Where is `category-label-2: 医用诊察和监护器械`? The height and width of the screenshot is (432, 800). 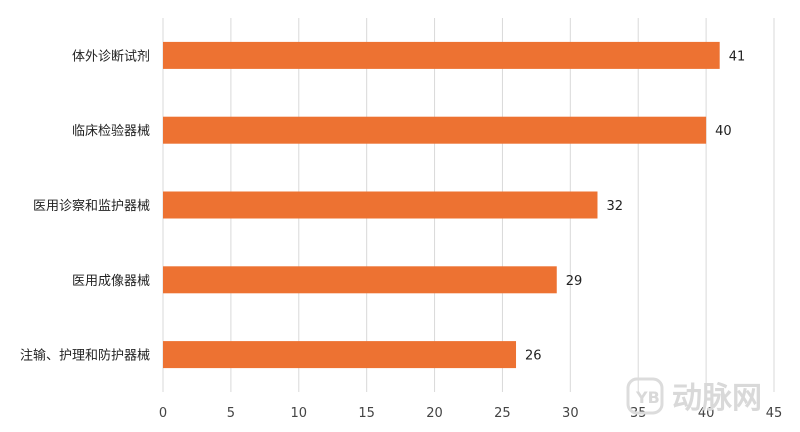
category-label-2: 医用诊察和监护器械 is located at coordinates (91, 206).